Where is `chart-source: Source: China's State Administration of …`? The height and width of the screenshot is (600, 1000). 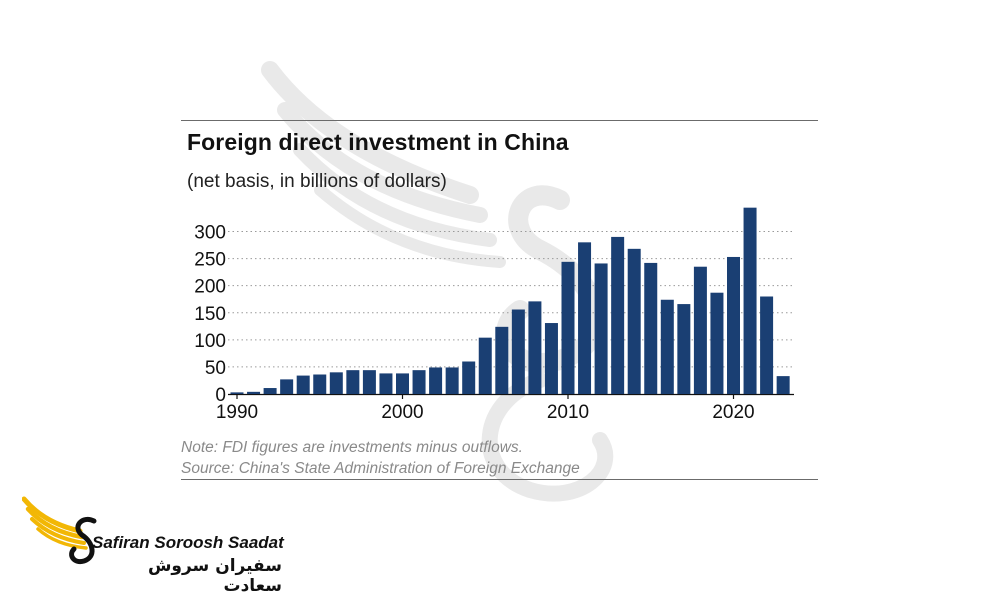 chart-source: Source: China's State Administration of … is located at coordinates (380, 468).